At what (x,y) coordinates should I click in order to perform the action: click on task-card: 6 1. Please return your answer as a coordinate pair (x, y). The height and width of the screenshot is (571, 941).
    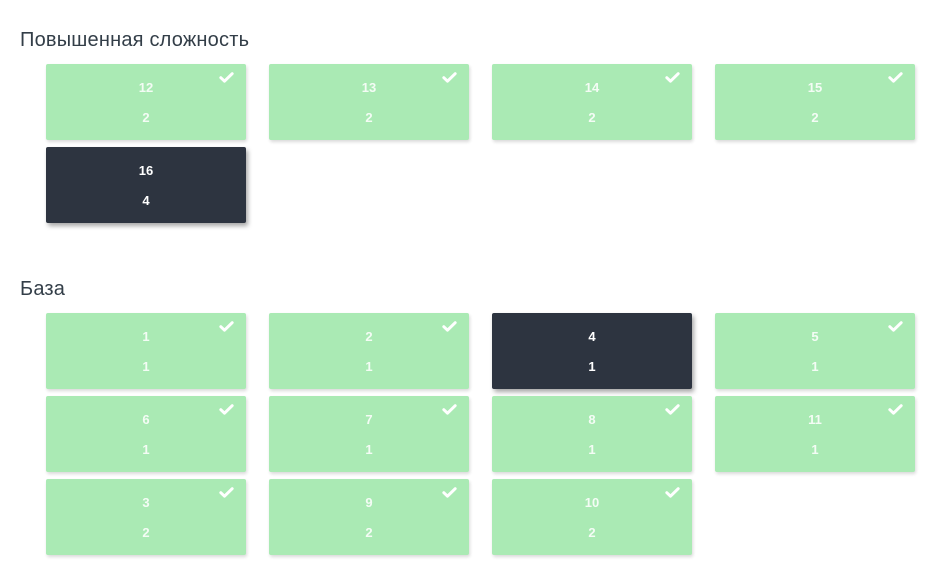
    Looking at the image, I should click on (146, 434).